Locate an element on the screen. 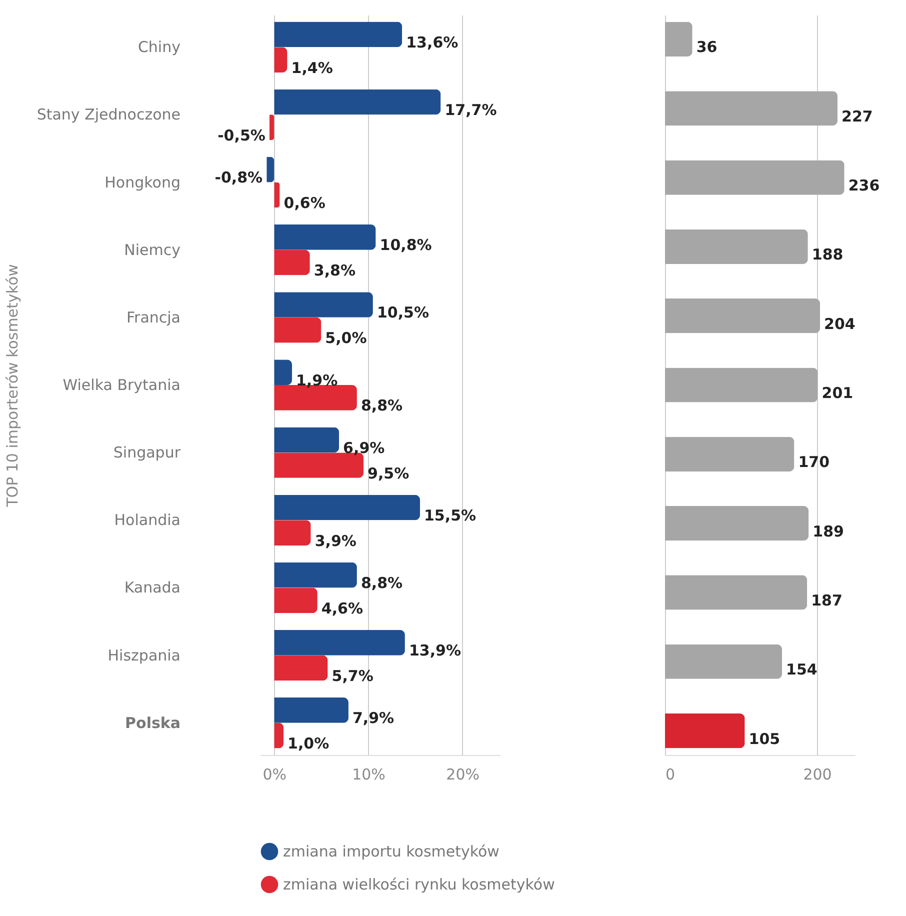 This screenshot has width=906, height=916. data-label: 0,6% is located at coordinates (305, 203).